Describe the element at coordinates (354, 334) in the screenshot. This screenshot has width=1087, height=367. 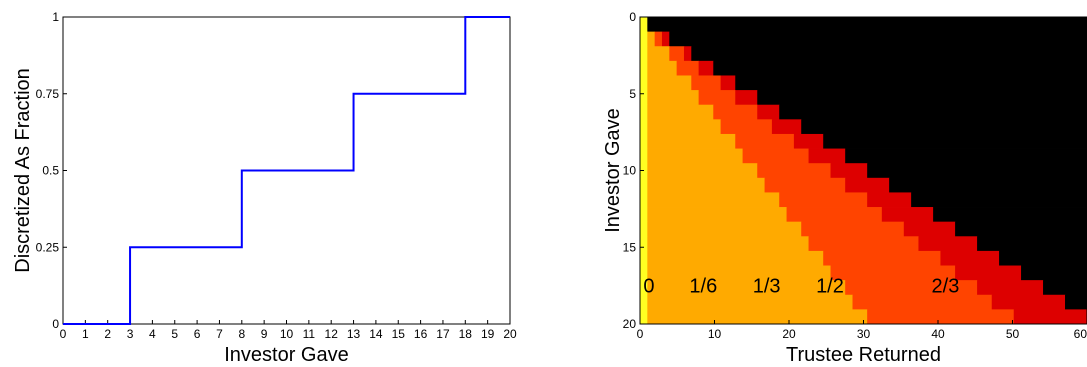
I see `x-tick-label: 13` at that location.